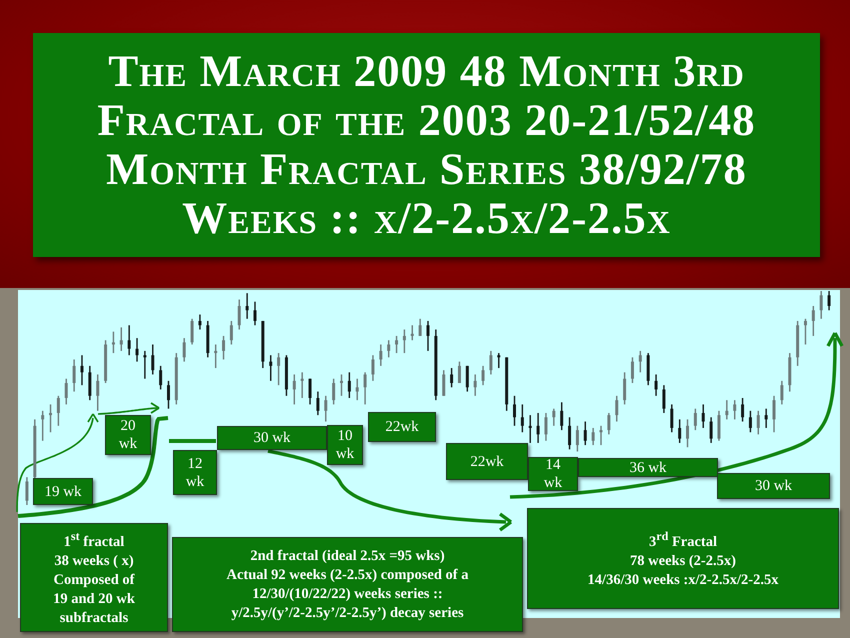 Image resolution: width=850 pixels, height=638 pixels. Describe the element at coordinates (345, 445) in the screenshot. I see `annotation: 10 wk` at that location.